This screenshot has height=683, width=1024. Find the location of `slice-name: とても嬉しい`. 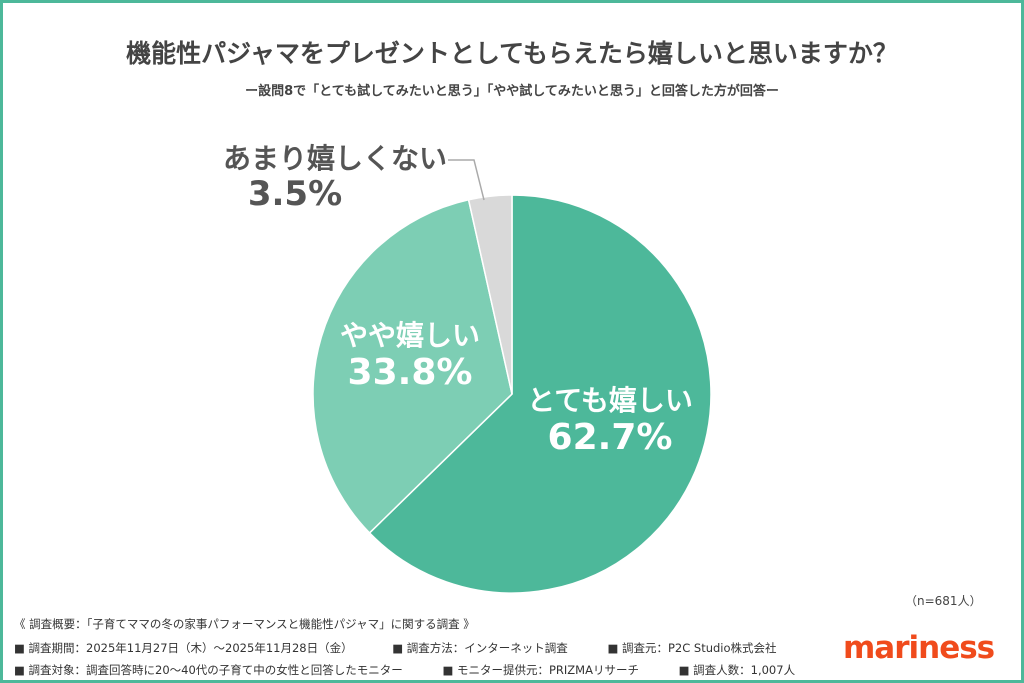

slice-name: とても嬉しい is located at coordinates (610, 400).